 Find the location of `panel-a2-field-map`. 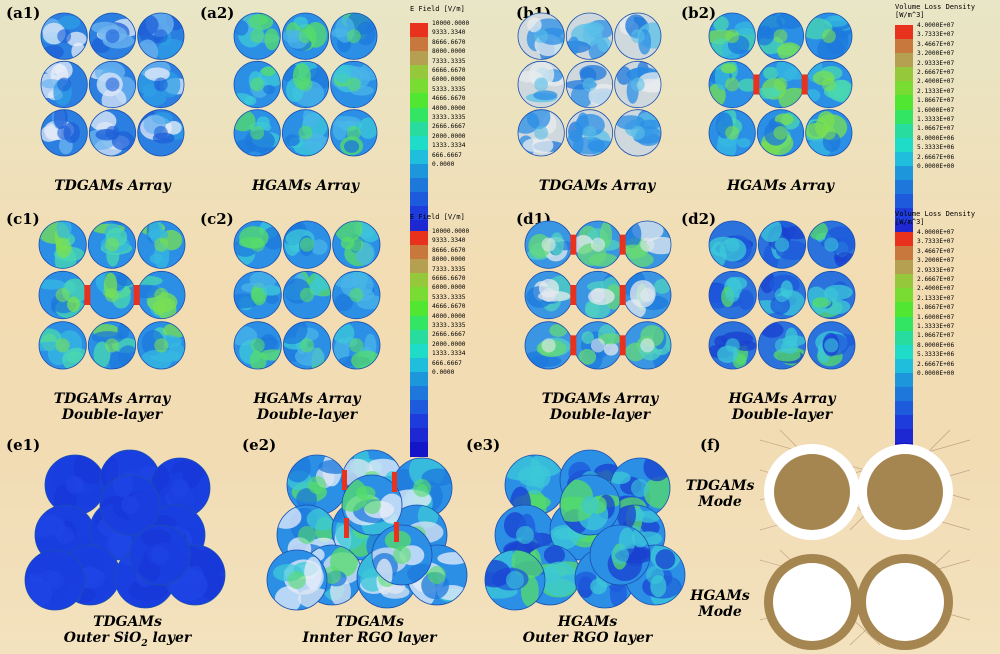

panel-a2-field-map is located at coordinates (305, 84).